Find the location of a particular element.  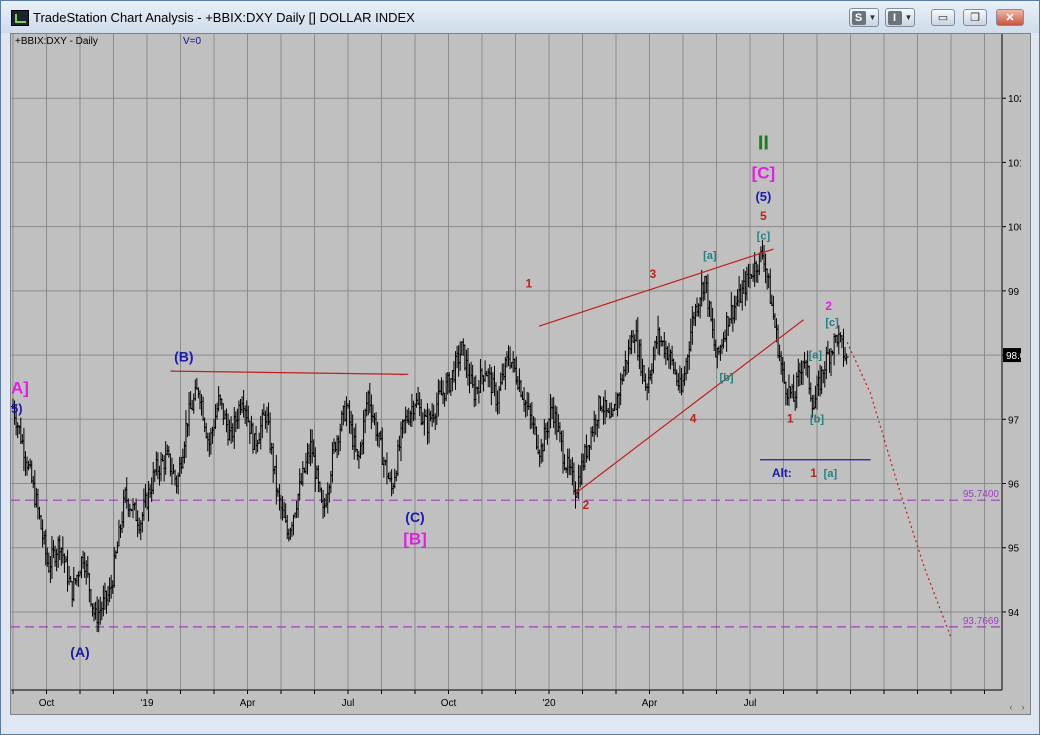

projection-path is located at coordinates (899, 489).